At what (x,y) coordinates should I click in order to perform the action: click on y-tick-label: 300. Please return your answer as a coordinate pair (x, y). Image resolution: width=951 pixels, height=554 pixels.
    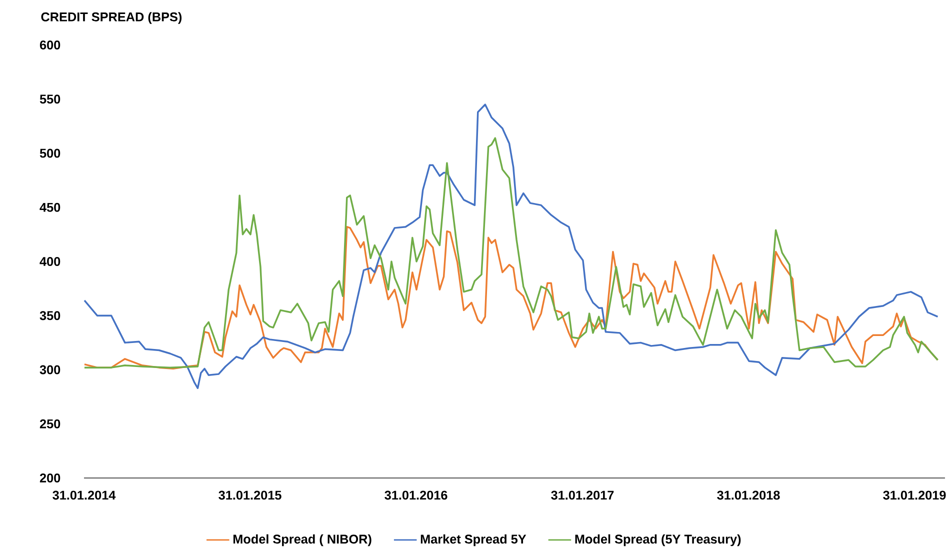
    Looking at the image, I should click on (50, 369).